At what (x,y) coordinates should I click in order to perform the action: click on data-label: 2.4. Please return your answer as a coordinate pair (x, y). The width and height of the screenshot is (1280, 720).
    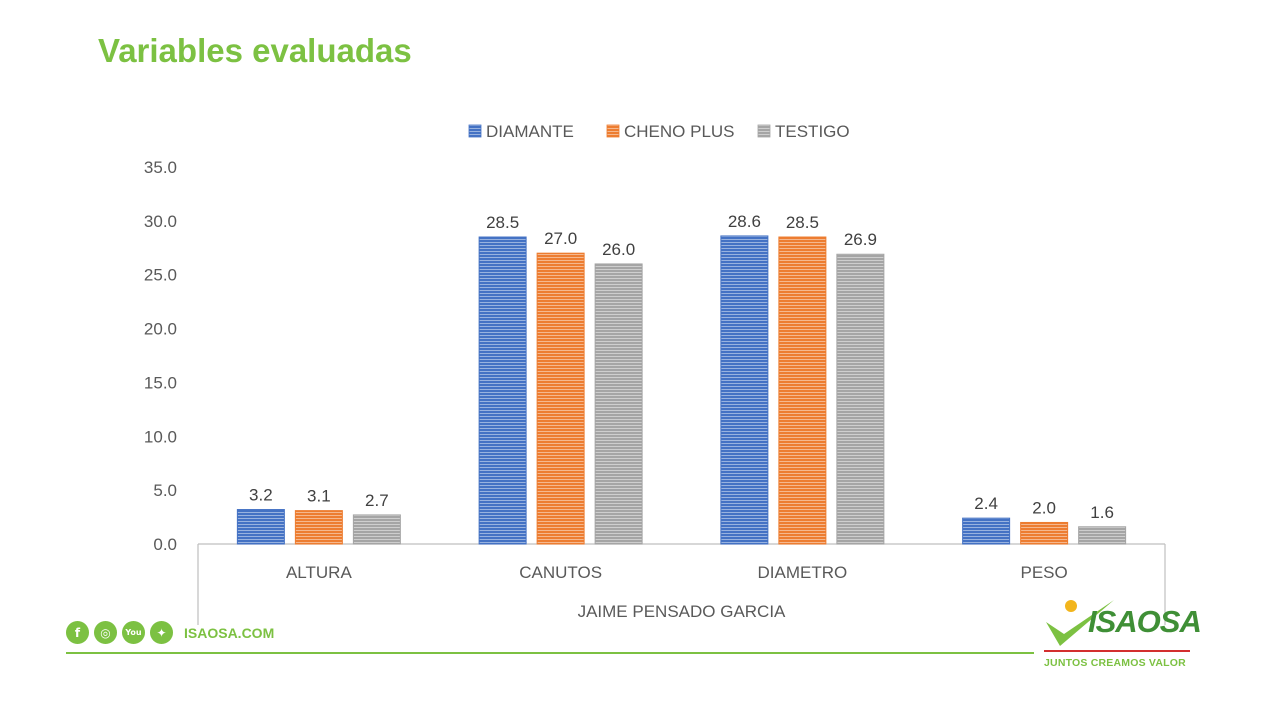
    Looking at the image, I should click on (986, 503).